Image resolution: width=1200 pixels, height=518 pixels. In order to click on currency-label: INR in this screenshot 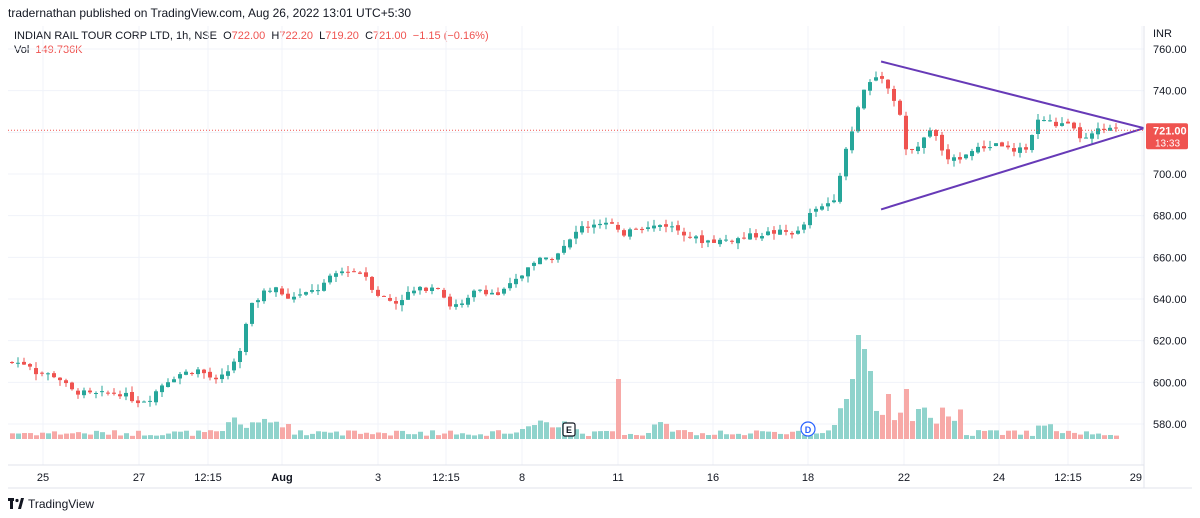, I will do `click(1162, 34)`.